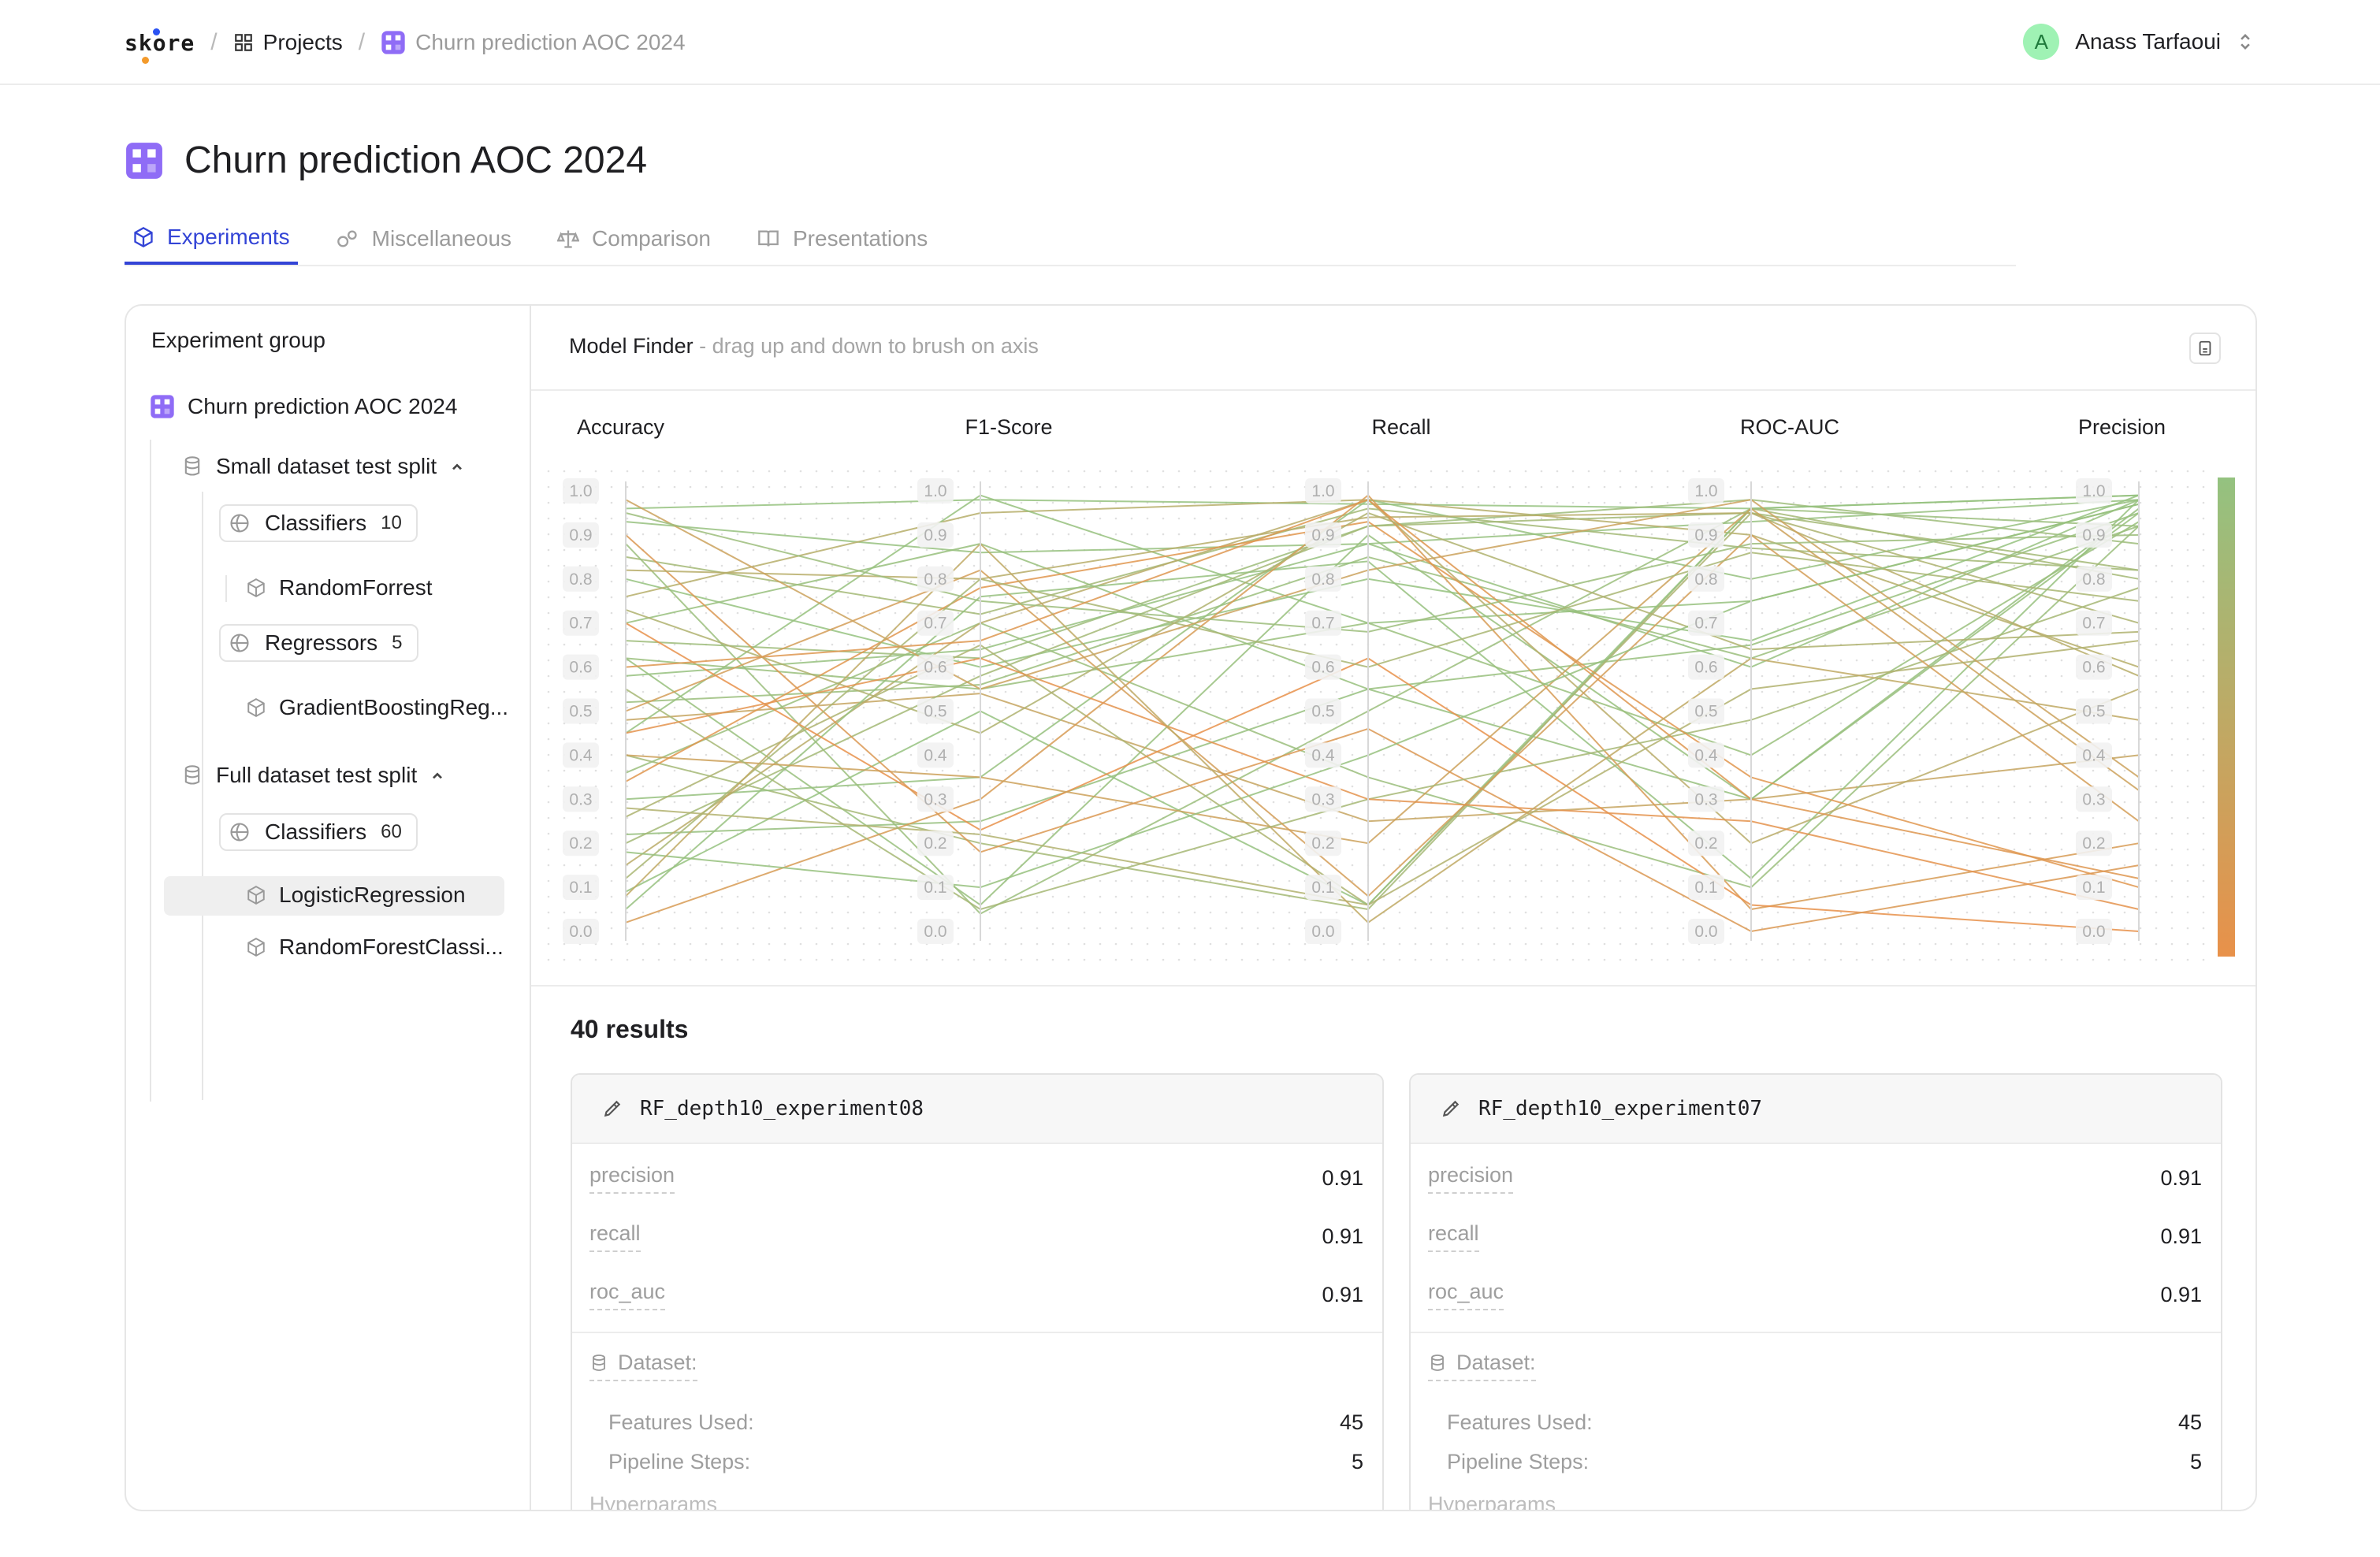 The width and height of the screenshot is (2380, 1557). Describe the element at coordinates (318, 643) in the screenshot. I see `tree-collection-regressors: Regressors 5` at that location.